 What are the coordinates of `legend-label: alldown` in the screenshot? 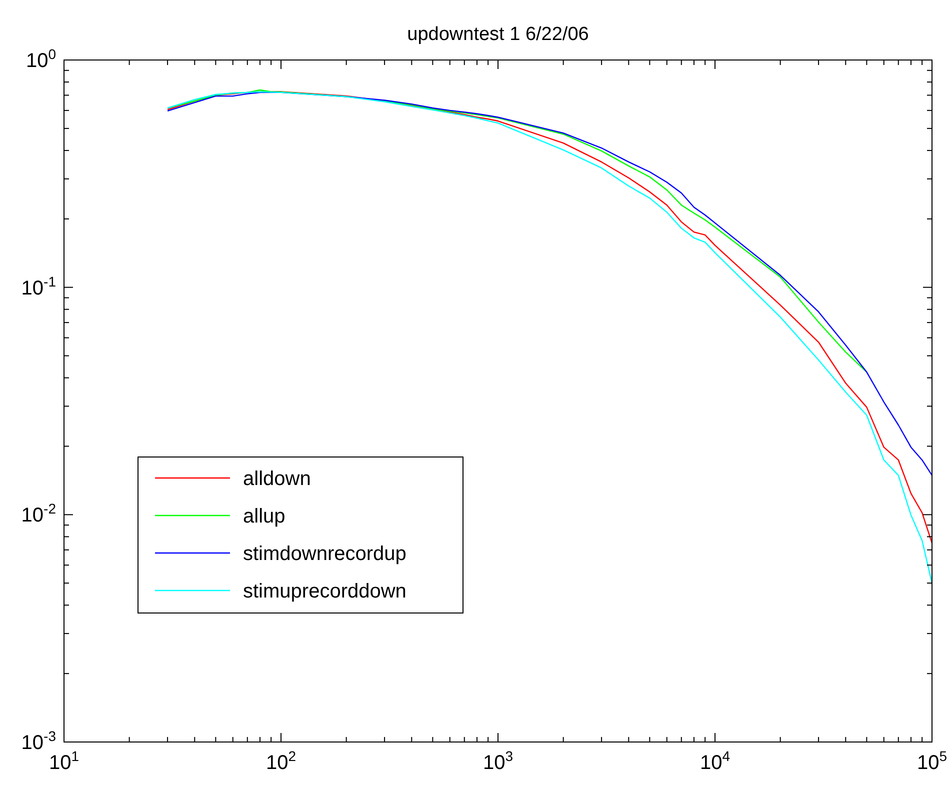 It's located at (277, 479).